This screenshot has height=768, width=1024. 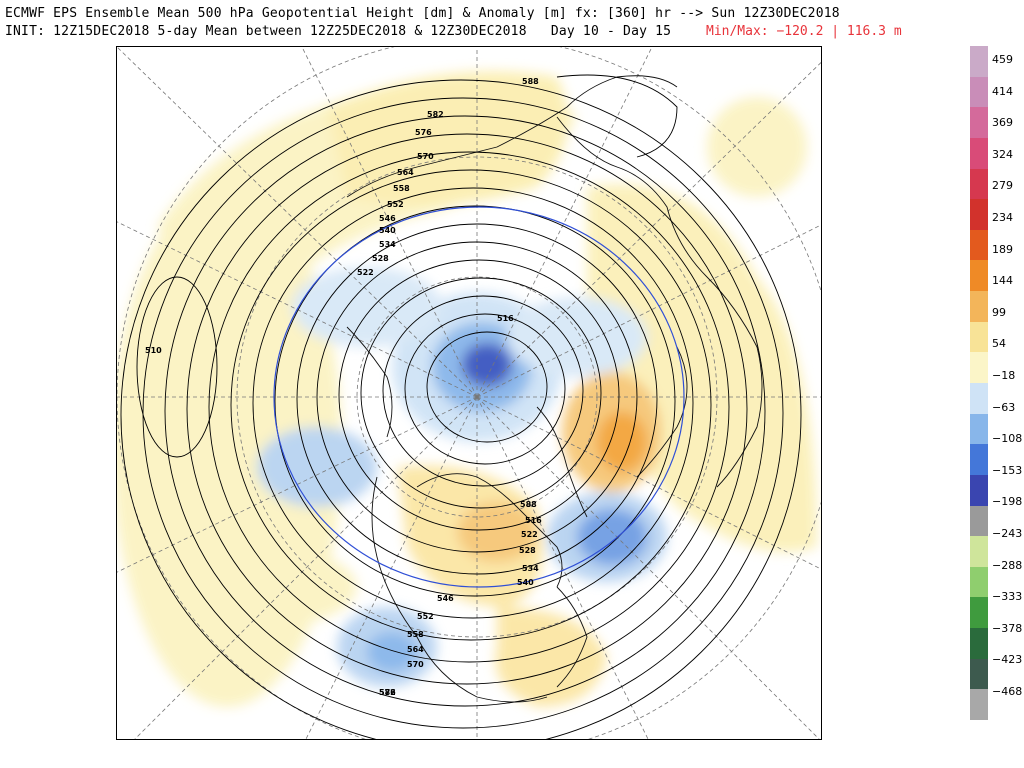 I want to click on negative-anomaly-kara-sea, so click(x=577, y=337).